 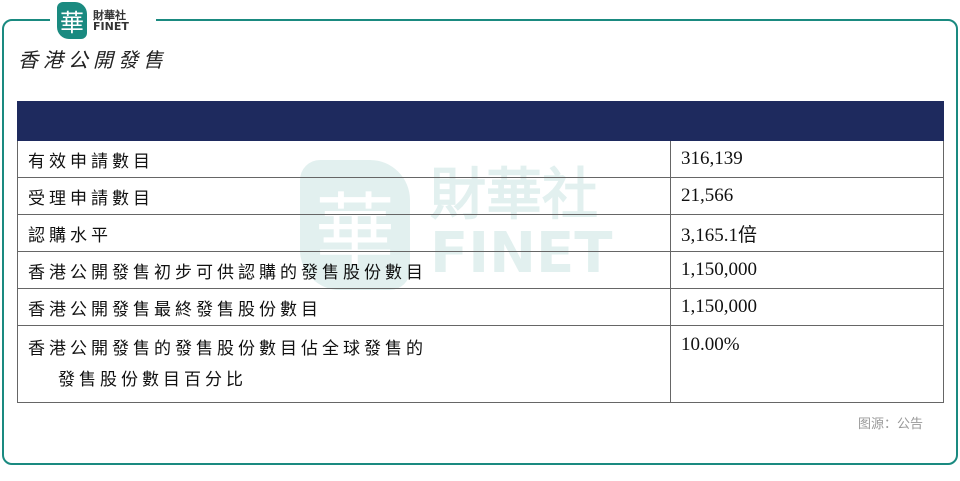 What do you see at coordinates (344, 270) in the screenshot?
I see `row-label: 香港公開發售初步可供認購的發售股份數目` at bounding box center [344, 270].